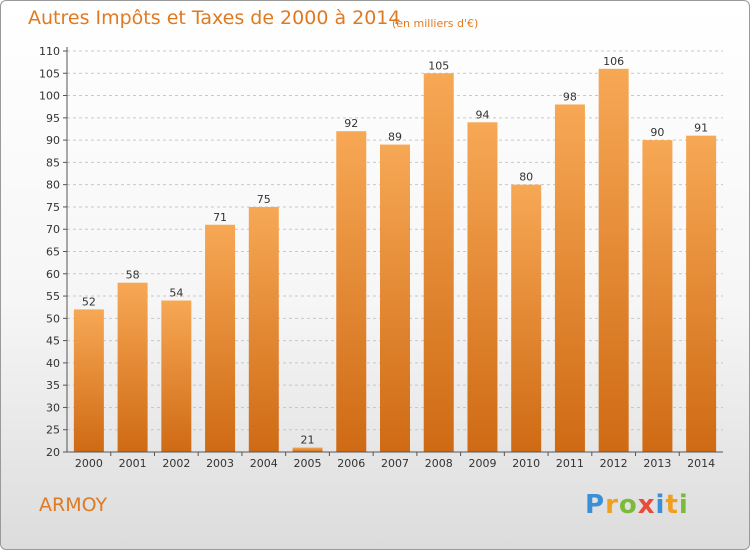 This screenshot has height=550, width=750. Describe the element at coordinates (220, 463) in the screenshot. I see `x-tick-label: 2003` at that location.